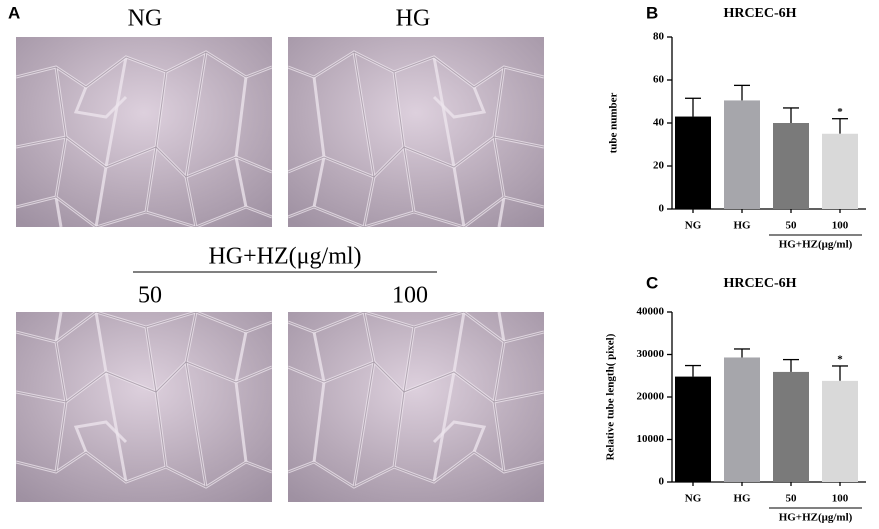 The width and height of the screenshot is (879, 529). Describe the element at coordinates (413, 19) in the screenshot. I see `image-label: HG` at that location.